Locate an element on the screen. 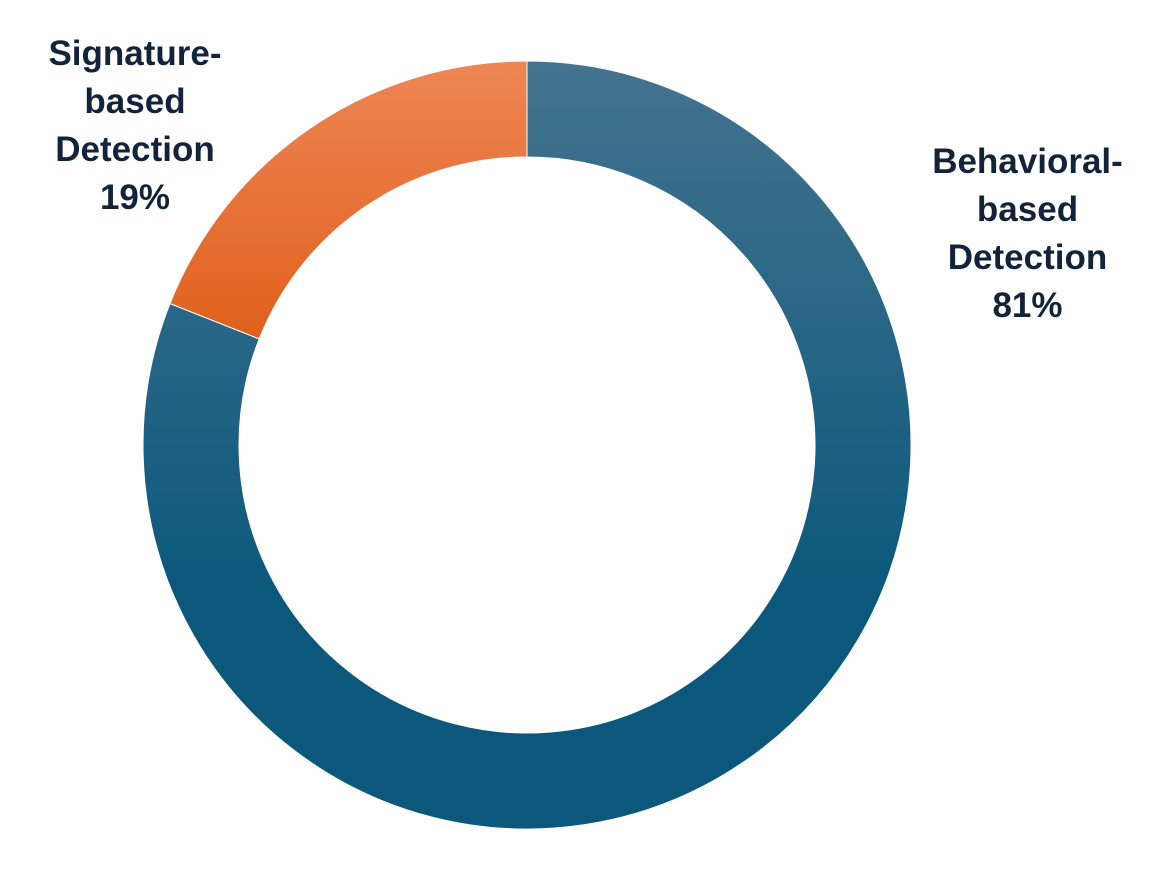 Image resolution: width=1175 pixels, height=870 pixels. slice-value-label: 81% is located at coordinates (1027, 305).